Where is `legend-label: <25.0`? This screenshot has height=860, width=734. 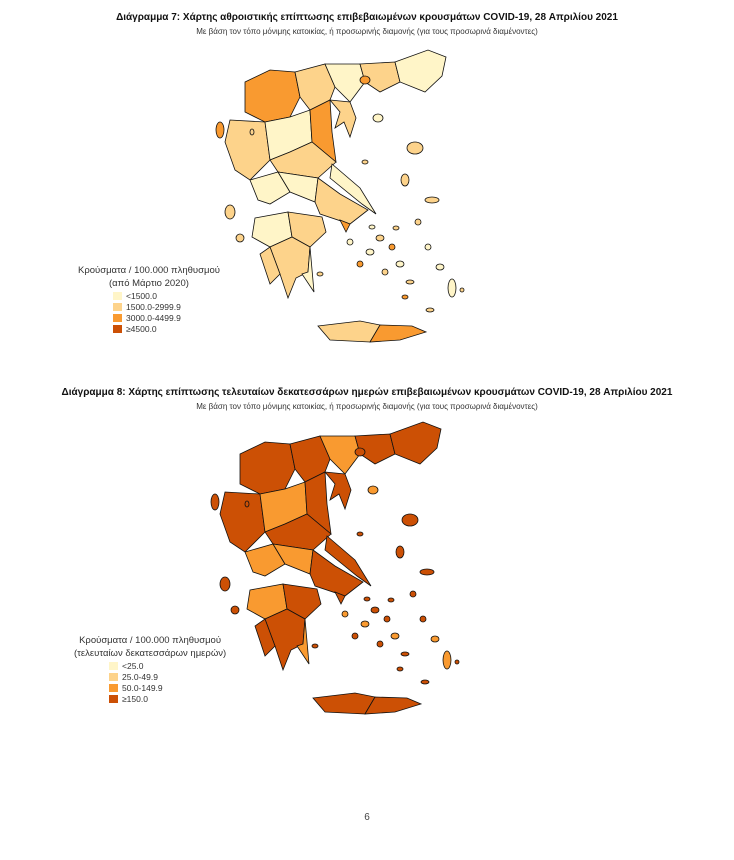
legend-label: <25.0 is located at coordinates (133, 665).